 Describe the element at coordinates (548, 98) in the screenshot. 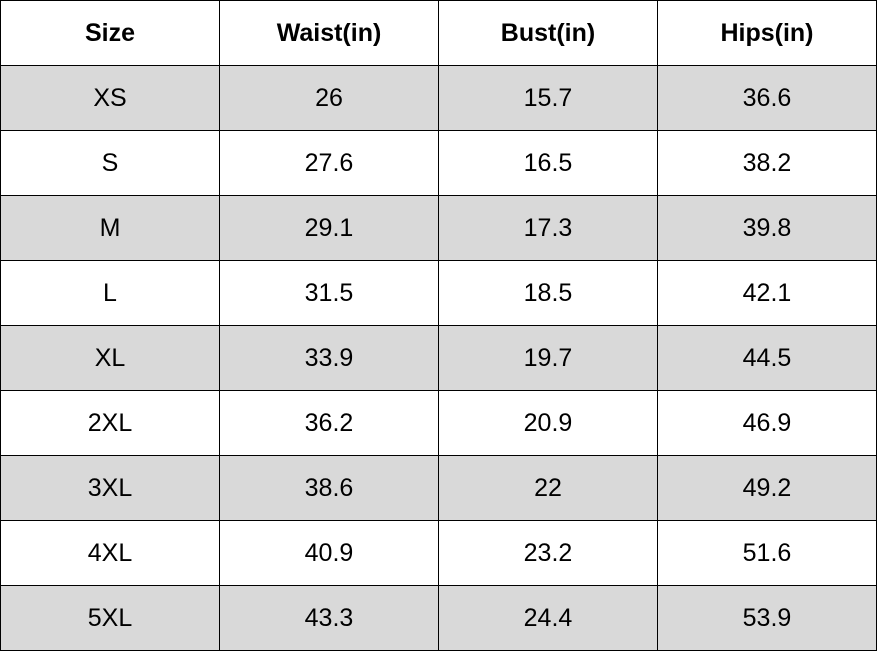

I see `table-cell: 15.7` at that location.